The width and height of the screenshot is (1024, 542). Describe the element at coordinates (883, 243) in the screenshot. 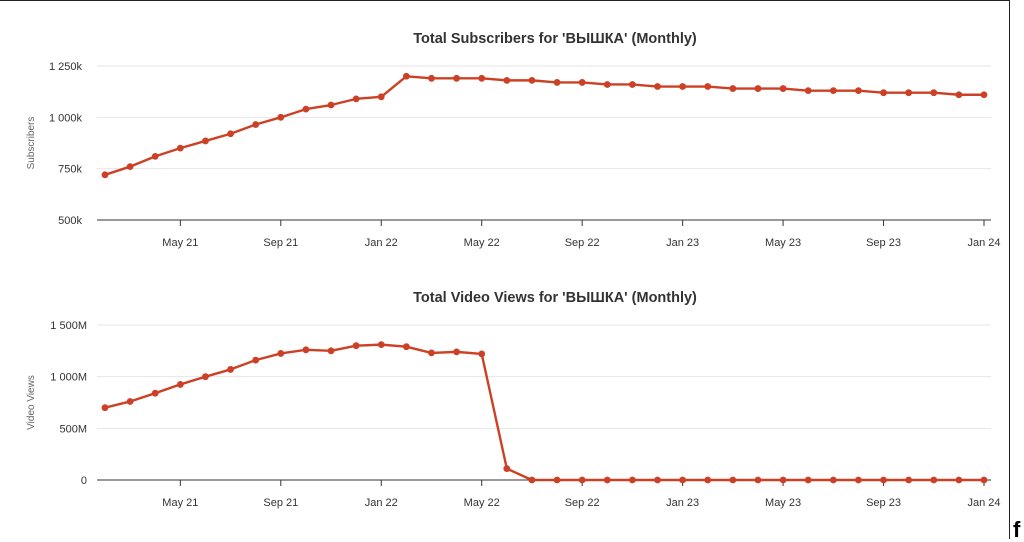

I see `subscribers-x-tick-label: Sep 23` at that location.